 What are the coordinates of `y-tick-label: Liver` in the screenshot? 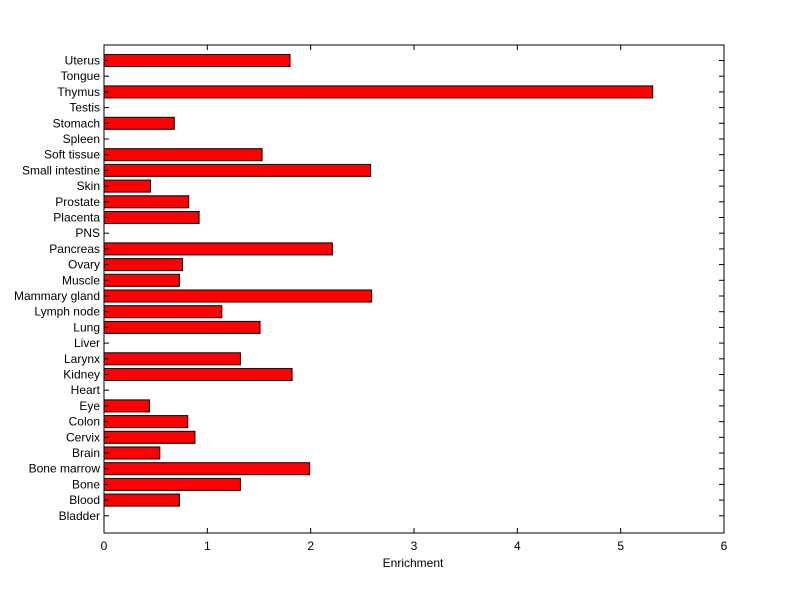 It's located at (87, 343).